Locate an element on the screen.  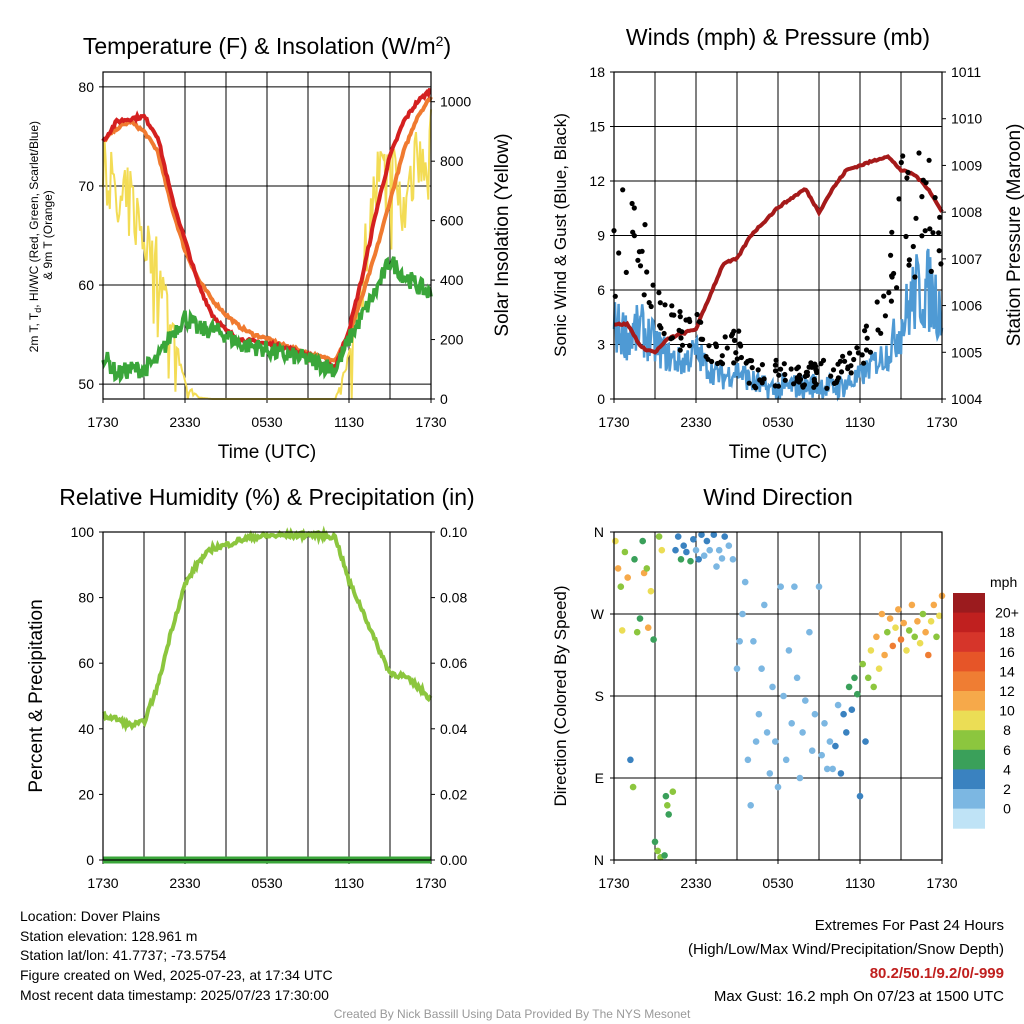
wind-direction-ylabel: Direction (Colored By Speed) is located at coordinates (560, 695).